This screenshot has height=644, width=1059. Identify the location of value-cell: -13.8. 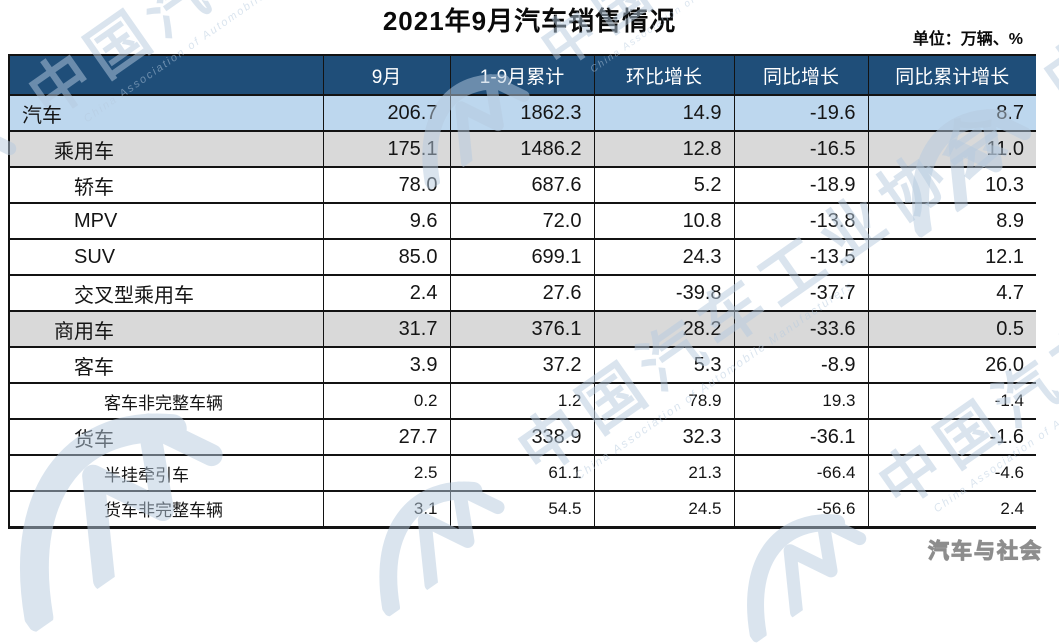
(801, 221).